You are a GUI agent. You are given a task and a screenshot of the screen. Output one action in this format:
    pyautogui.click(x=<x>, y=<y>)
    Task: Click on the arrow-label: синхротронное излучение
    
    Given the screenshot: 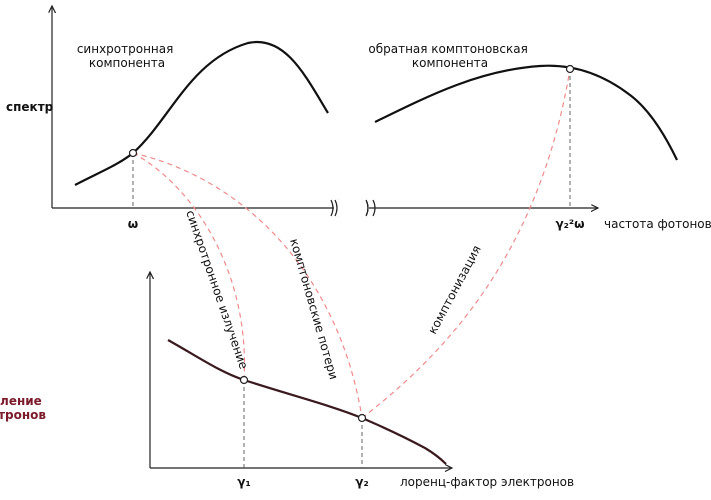 What is the action you would take?
    pyautogui.click(x=217, y=289)
    